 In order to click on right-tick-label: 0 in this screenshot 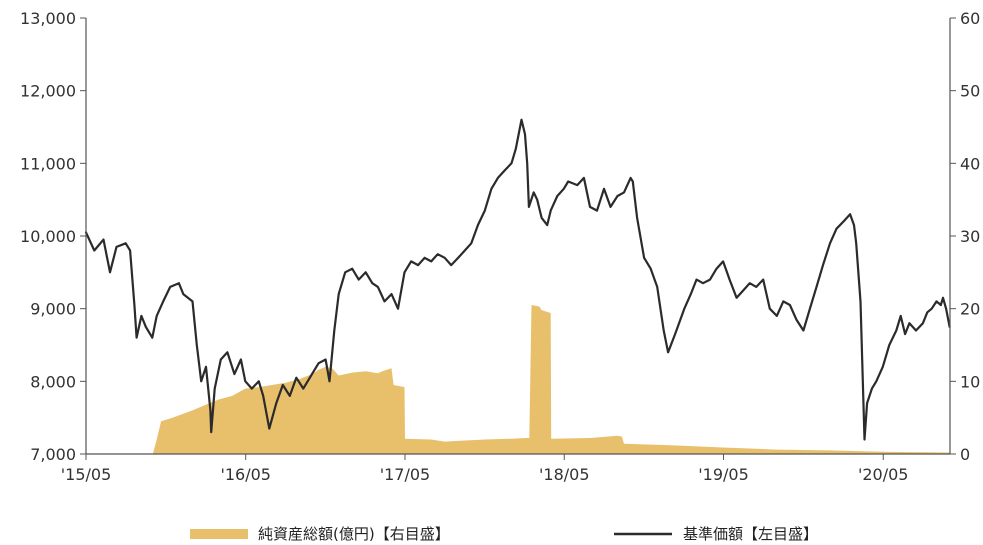, I will do `click(965, 454)`.